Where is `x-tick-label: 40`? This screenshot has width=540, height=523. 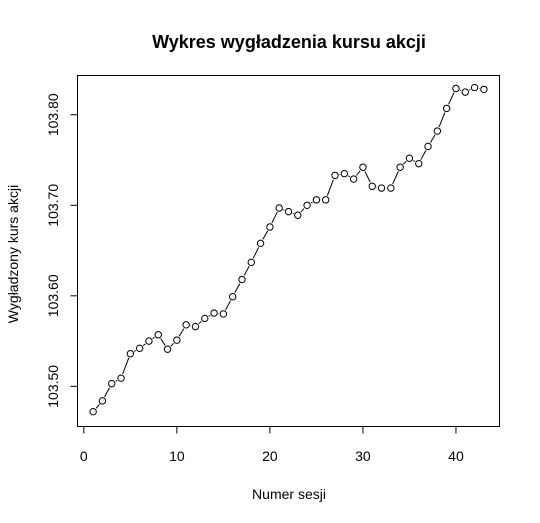
x-tick-label: 40 is located at coordinates (456, 456).